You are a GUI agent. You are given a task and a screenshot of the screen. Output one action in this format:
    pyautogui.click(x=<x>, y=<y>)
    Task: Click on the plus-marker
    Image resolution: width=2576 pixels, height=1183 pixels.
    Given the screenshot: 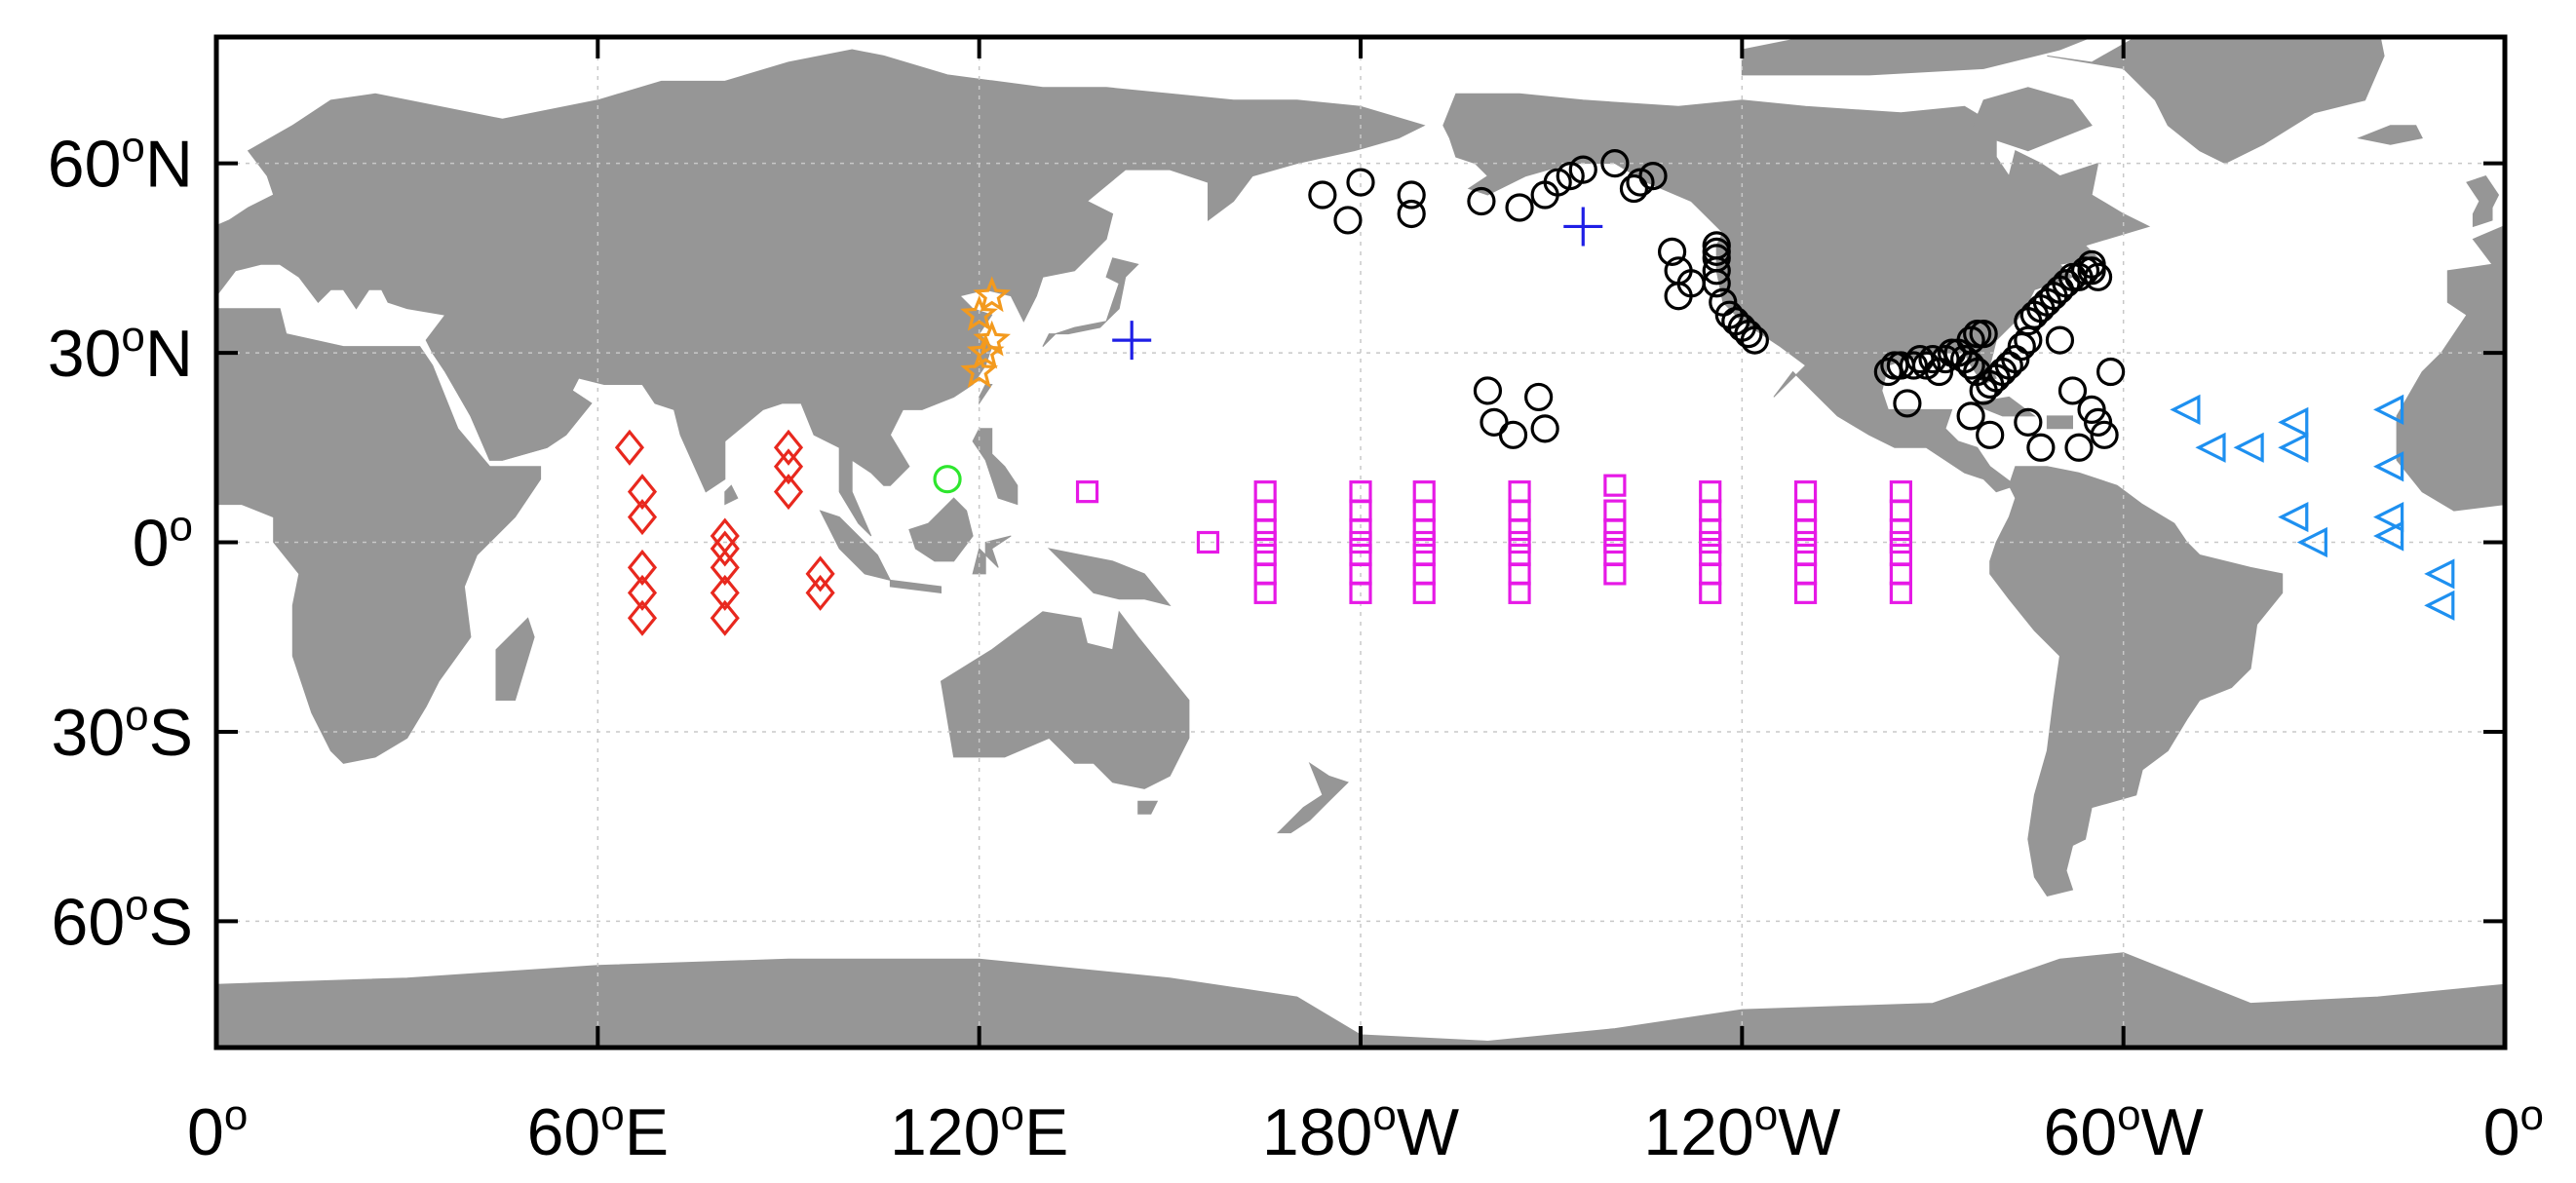 What is the action you would take?
    pyautogui.click(x=1583, y=227)
    